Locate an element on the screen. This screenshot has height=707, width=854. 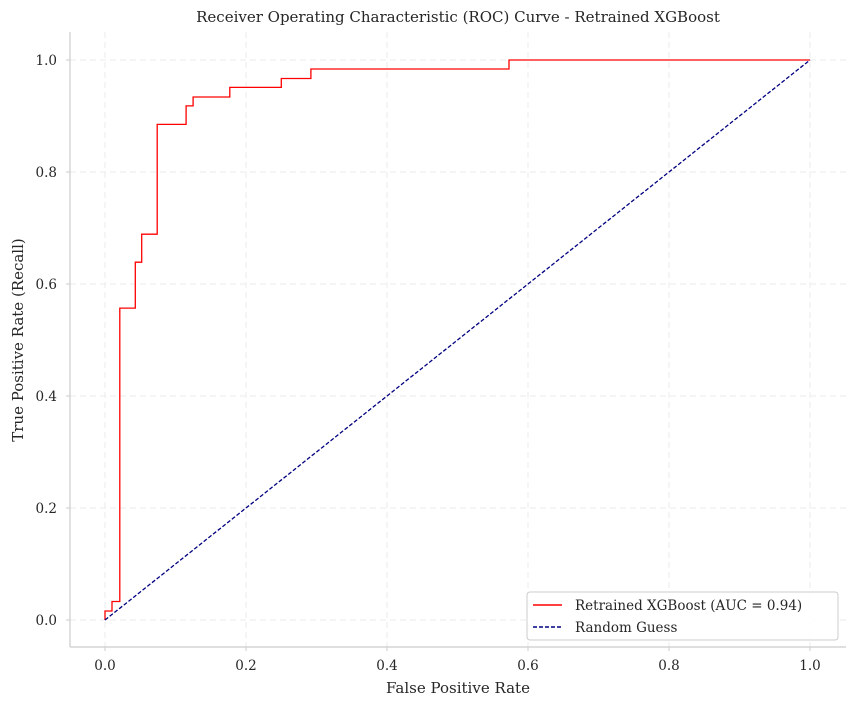
legend-label-random: Random Guess is located at coordinates (626, 628).